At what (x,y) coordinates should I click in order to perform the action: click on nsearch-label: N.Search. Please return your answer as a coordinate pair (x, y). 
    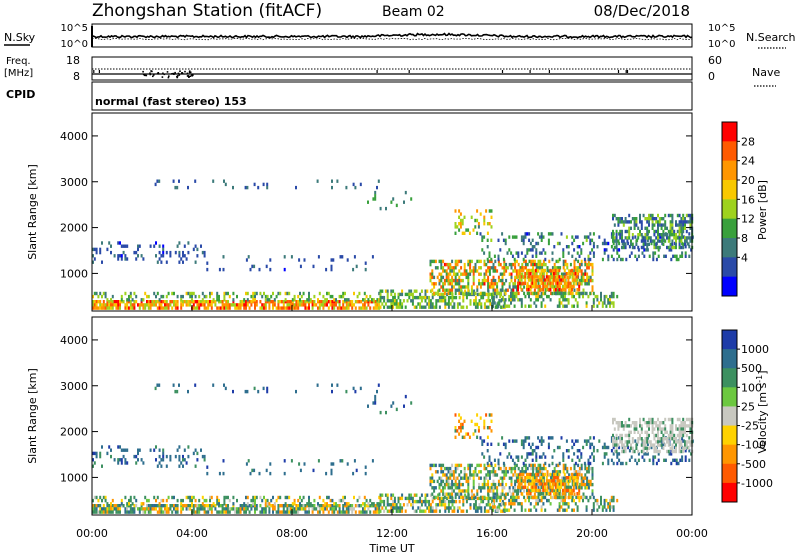
    Looking at the image, I should click on (771, 37).